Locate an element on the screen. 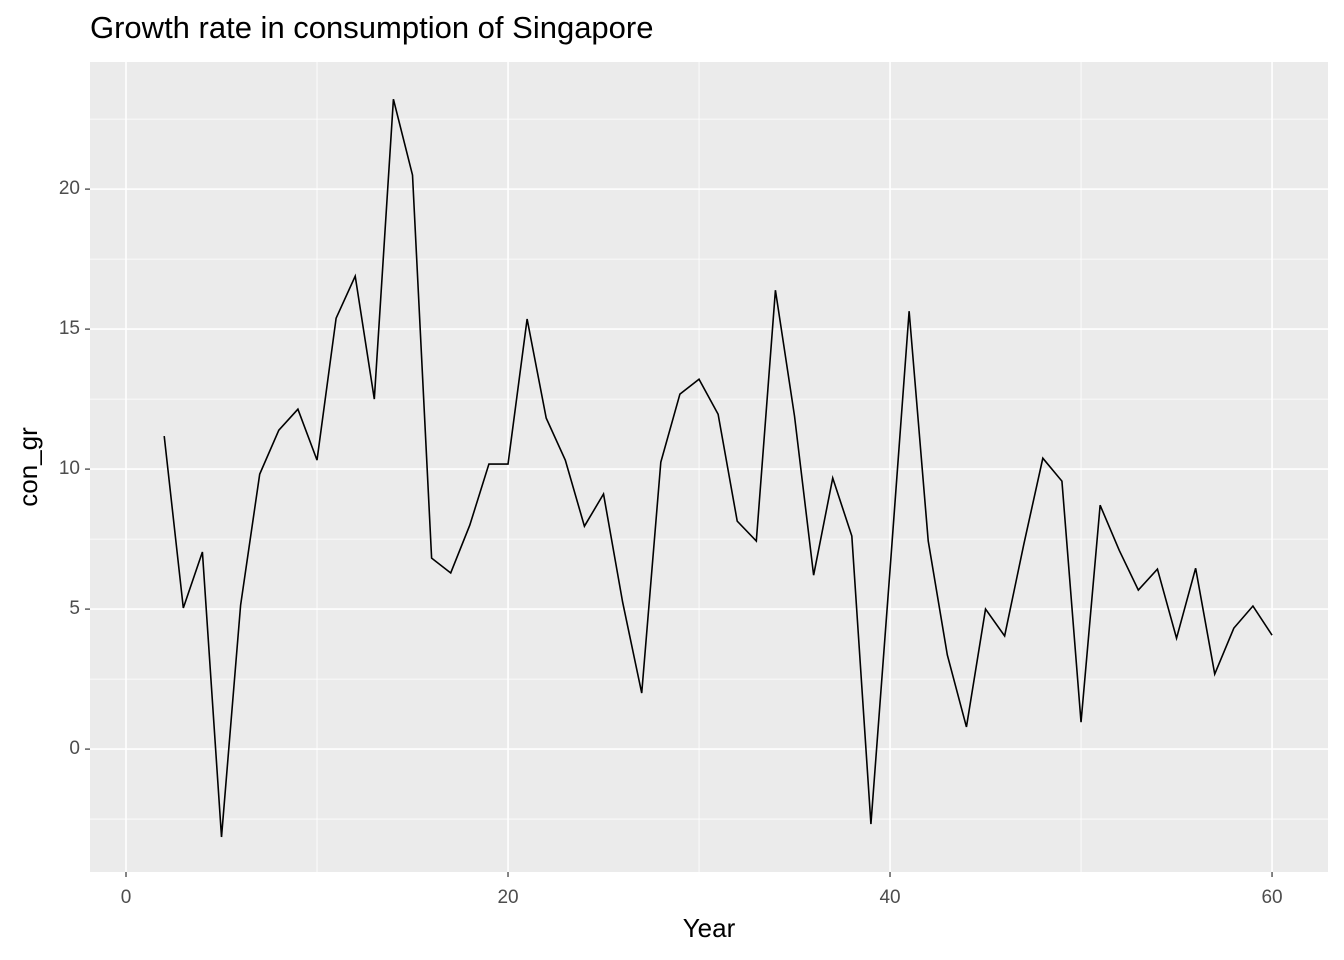 This screenshot has width=1344, height=960. y-tick-label: 20 is located at coordinates (69, 188).